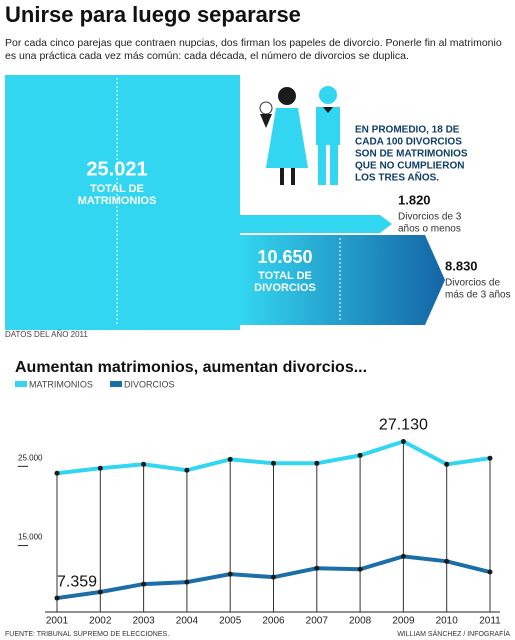  What do you see at coordinates (411, 154) in the screenshot?
I see `note: SON DE MATRIMONIOS` at bounding box center [411, 154].